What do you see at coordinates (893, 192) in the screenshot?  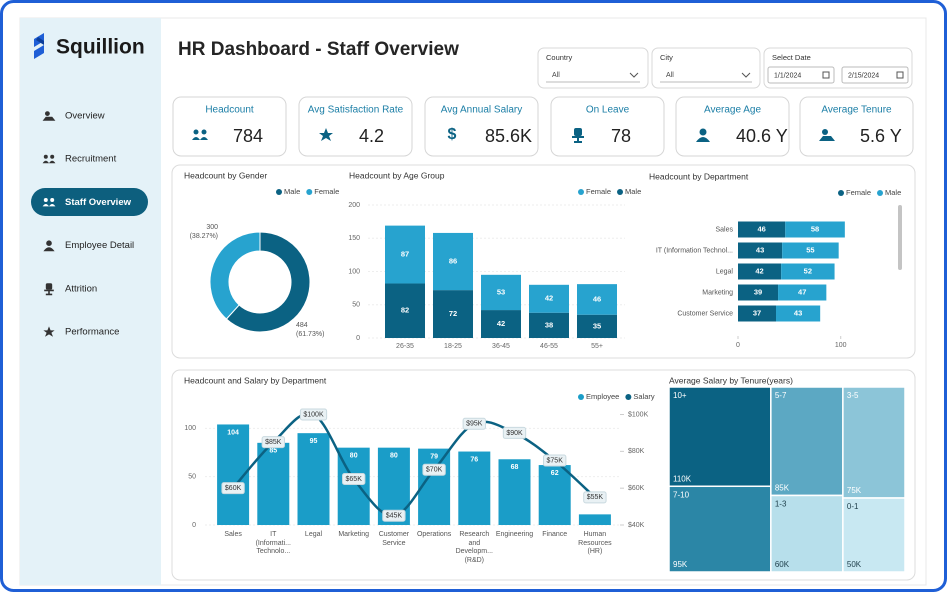 I see `legend-label: Male` at bounding box center [893, 192].